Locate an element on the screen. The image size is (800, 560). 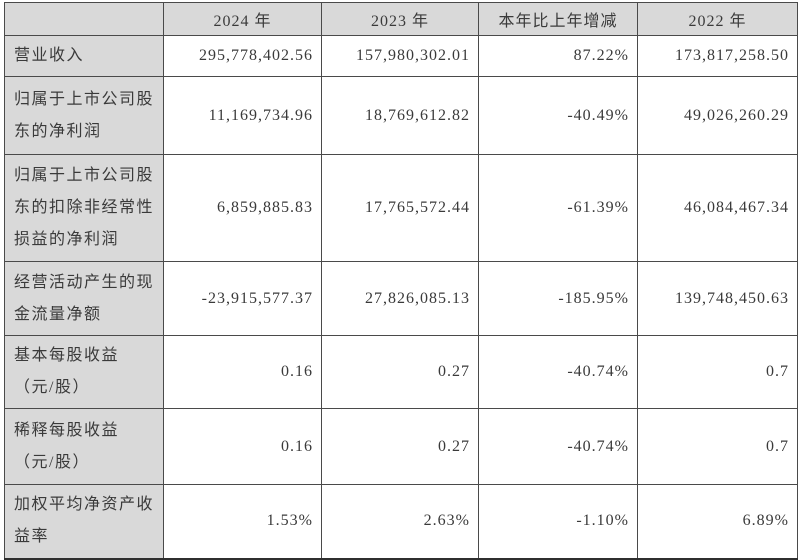
row-label-cell: 稀释每股收益（元/股） is located at coordinates (84, 446).